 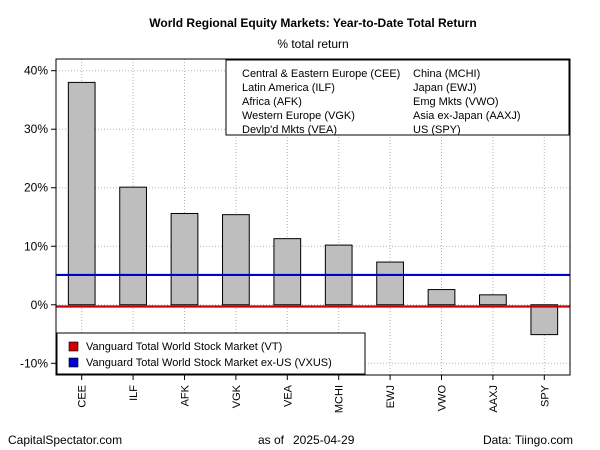 What do you see at coordinates (288, 88) in the screenshot?
I see `key-item: Latin America (ILF)` at bounding box center [288, 88].